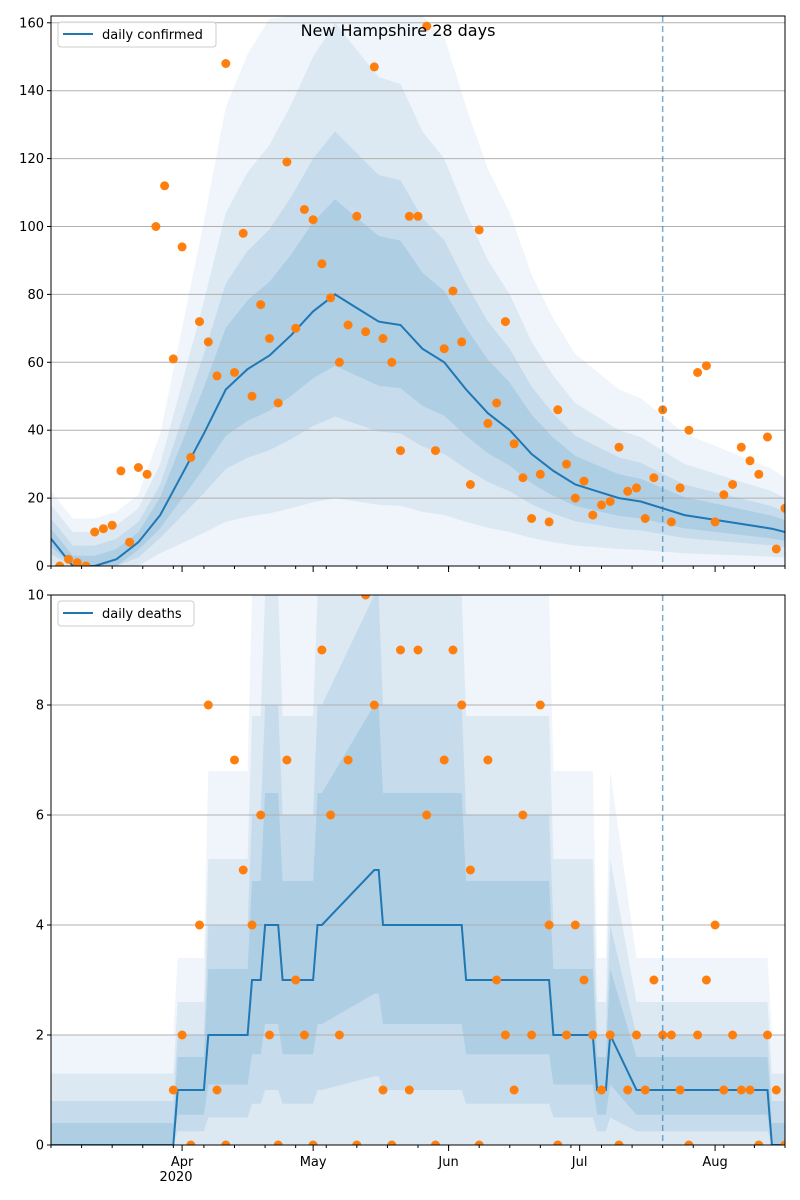  What do you see at coordinates (40, 706) in the screenshot?
I see `y-tick-label: 8` at bounding box center [40, 706].